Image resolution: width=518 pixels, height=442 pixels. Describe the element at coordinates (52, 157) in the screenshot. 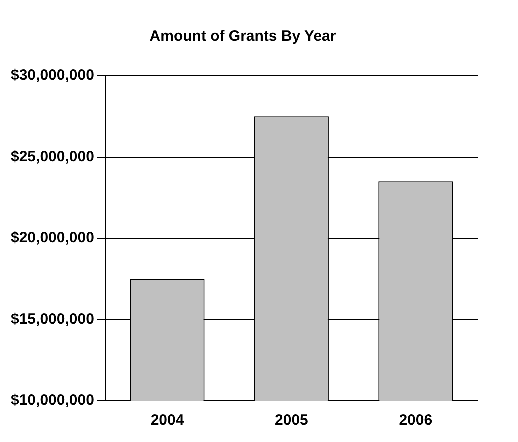

I see `y-tick-label: $25,000,000` at that location.